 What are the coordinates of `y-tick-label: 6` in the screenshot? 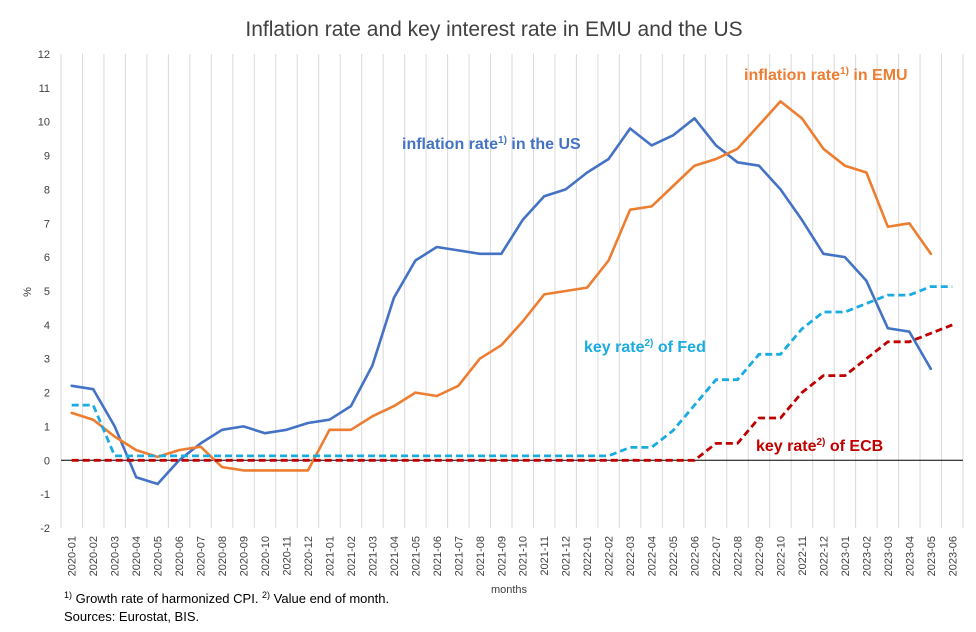 It's located at (47, 258).